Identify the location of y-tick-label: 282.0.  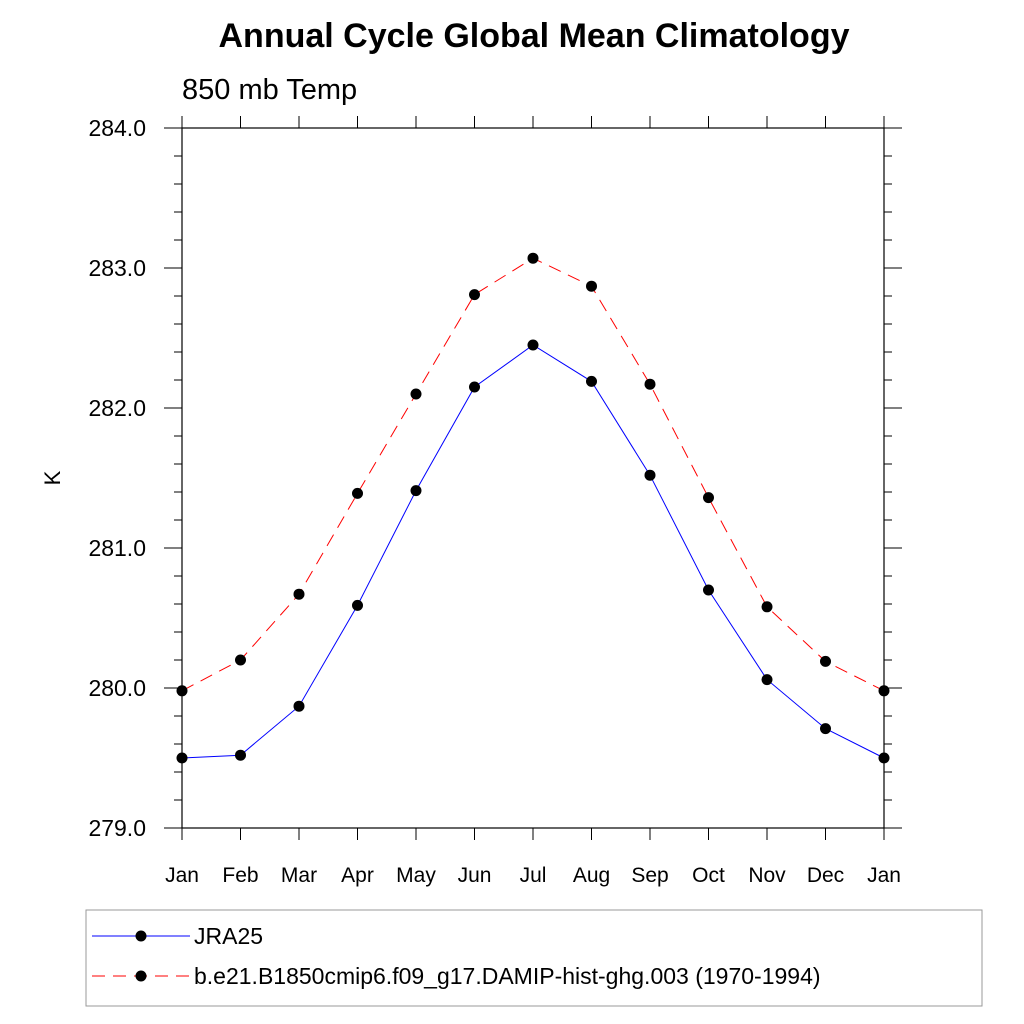
(117, 408).